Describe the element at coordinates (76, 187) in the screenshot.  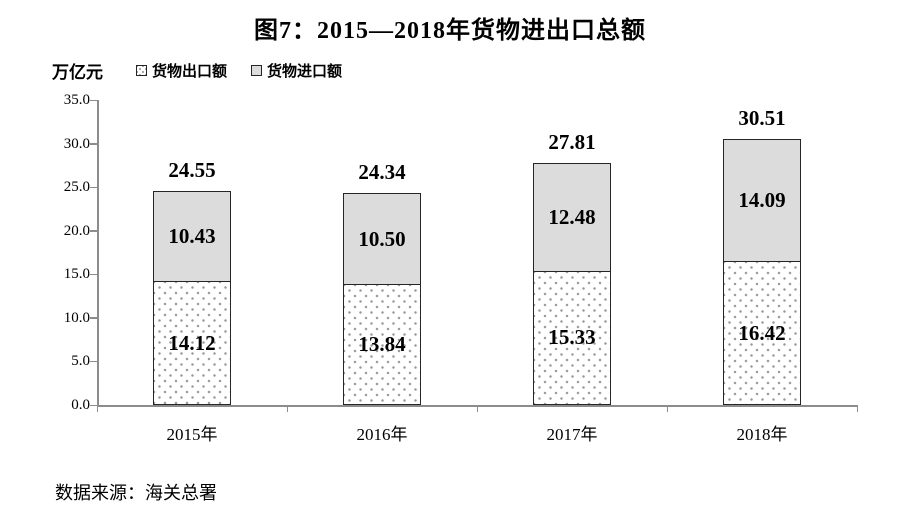
I see `y-axis-tick-label: 25.0` at that location.